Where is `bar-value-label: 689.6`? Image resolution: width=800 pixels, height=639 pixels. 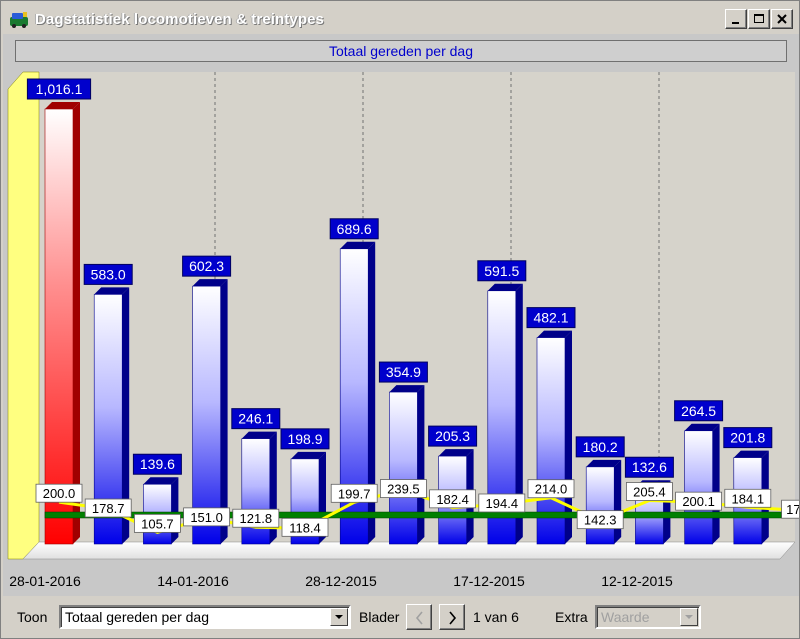 bar-value-label: 689.6 is located at coordinates (354, 229).